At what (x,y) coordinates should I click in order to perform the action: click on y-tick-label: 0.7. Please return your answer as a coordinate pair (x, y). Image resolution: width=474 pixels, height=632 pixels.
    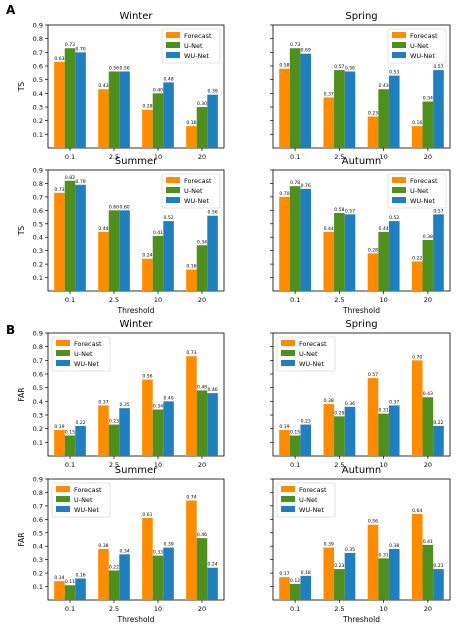
    Looking at the image, I should click on (38, 506).